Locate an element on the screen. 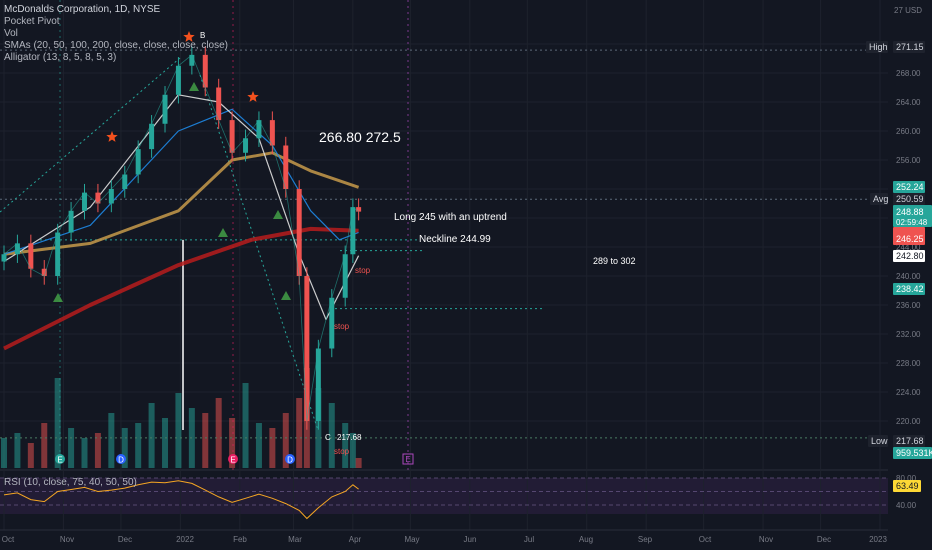 The width and height of the screenshot is (932, 550). high-label: High is located at coordinates (878, 47).